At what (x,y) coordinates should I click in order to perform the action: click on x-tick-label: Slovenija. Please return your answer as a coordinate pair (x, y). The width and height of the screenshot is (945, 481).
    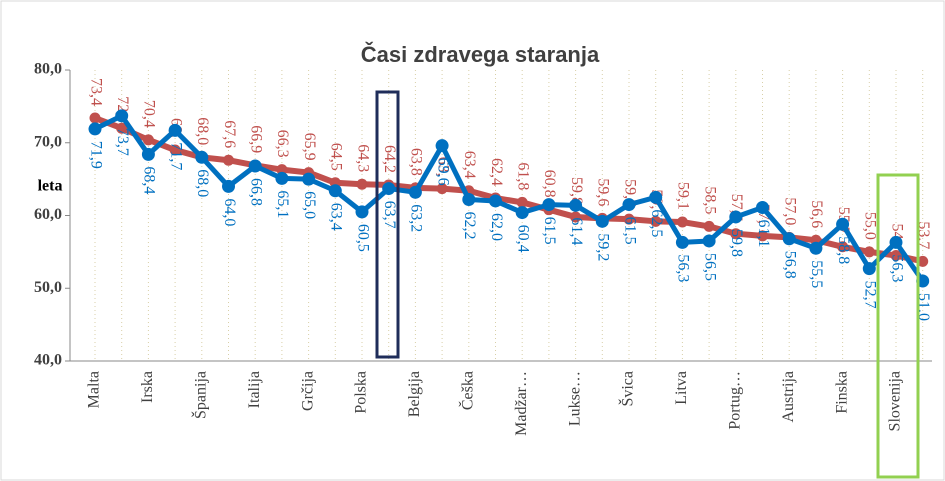
    Looking at the image, I should click on (895, 401).